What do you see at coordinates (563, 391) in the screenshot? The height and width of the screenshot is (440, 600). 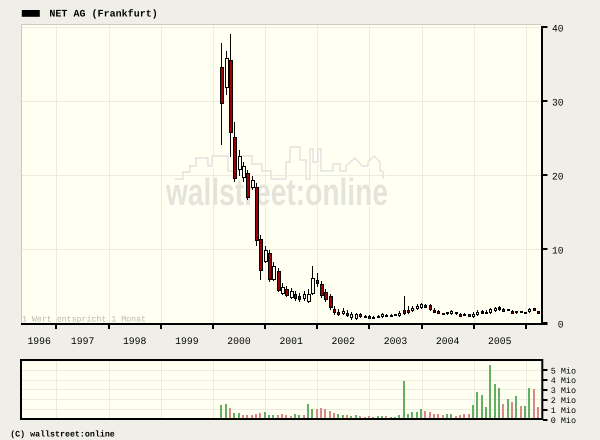 I see `svg-text: 3 Mio` at bounding box center [563, 391].